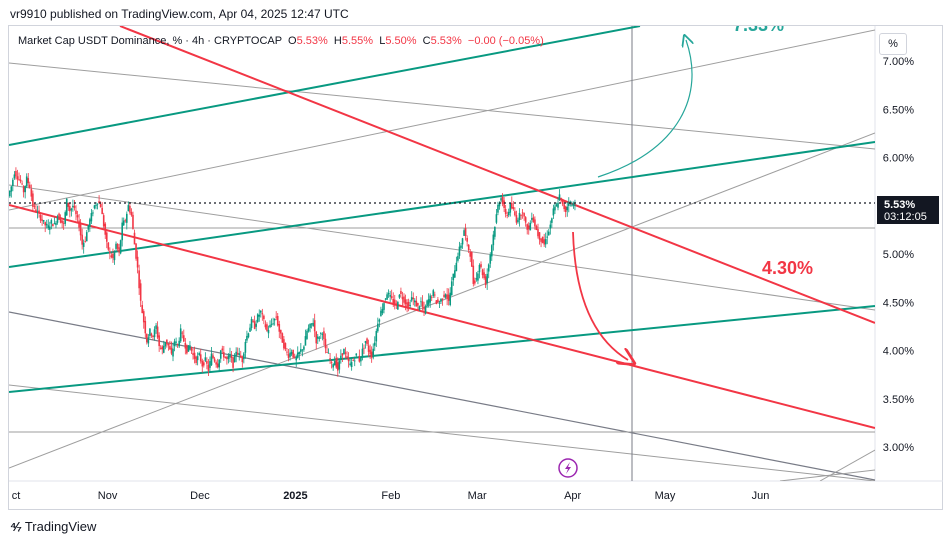 The height and width of the screenshot is (545, 951). What do you see at coordinates (391, 496) in the screenshot?
I see `time-axis: ct Nov Dec 2025 Feb Mar Apr May Jun` at bounding box center [391, 496].